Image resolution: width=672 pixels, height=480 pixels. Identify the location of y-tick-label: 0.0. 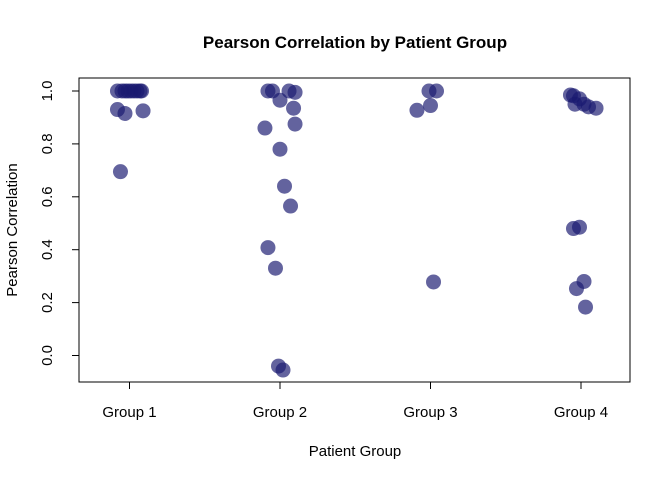
(47, 355).